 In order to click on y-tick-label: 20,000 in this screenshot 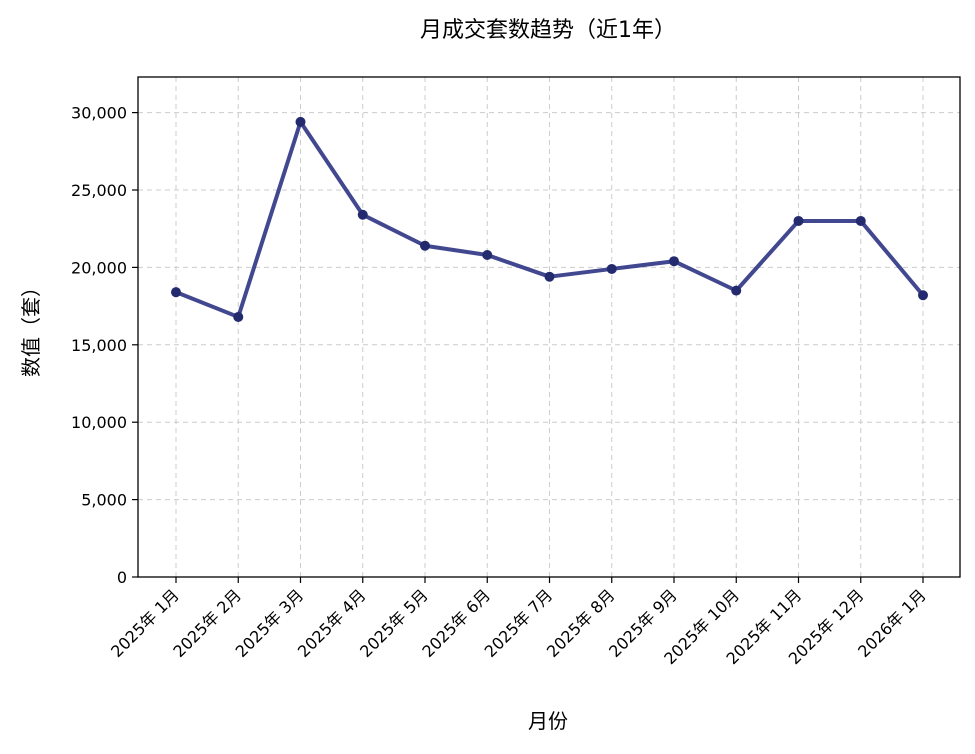, I will do `click(99, 267)`.